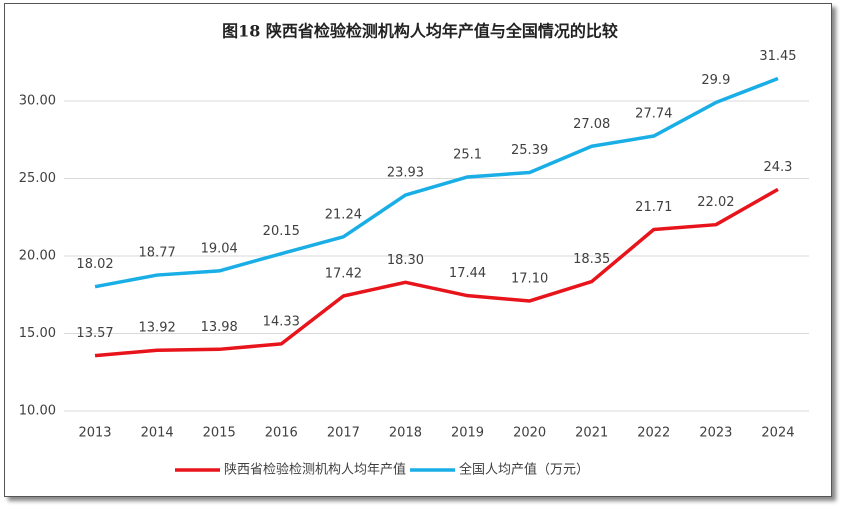  What do you see at coordinates (405, 173) in the screenshot?
I see `data-label: 23.93` at bounding box center [405, 173].